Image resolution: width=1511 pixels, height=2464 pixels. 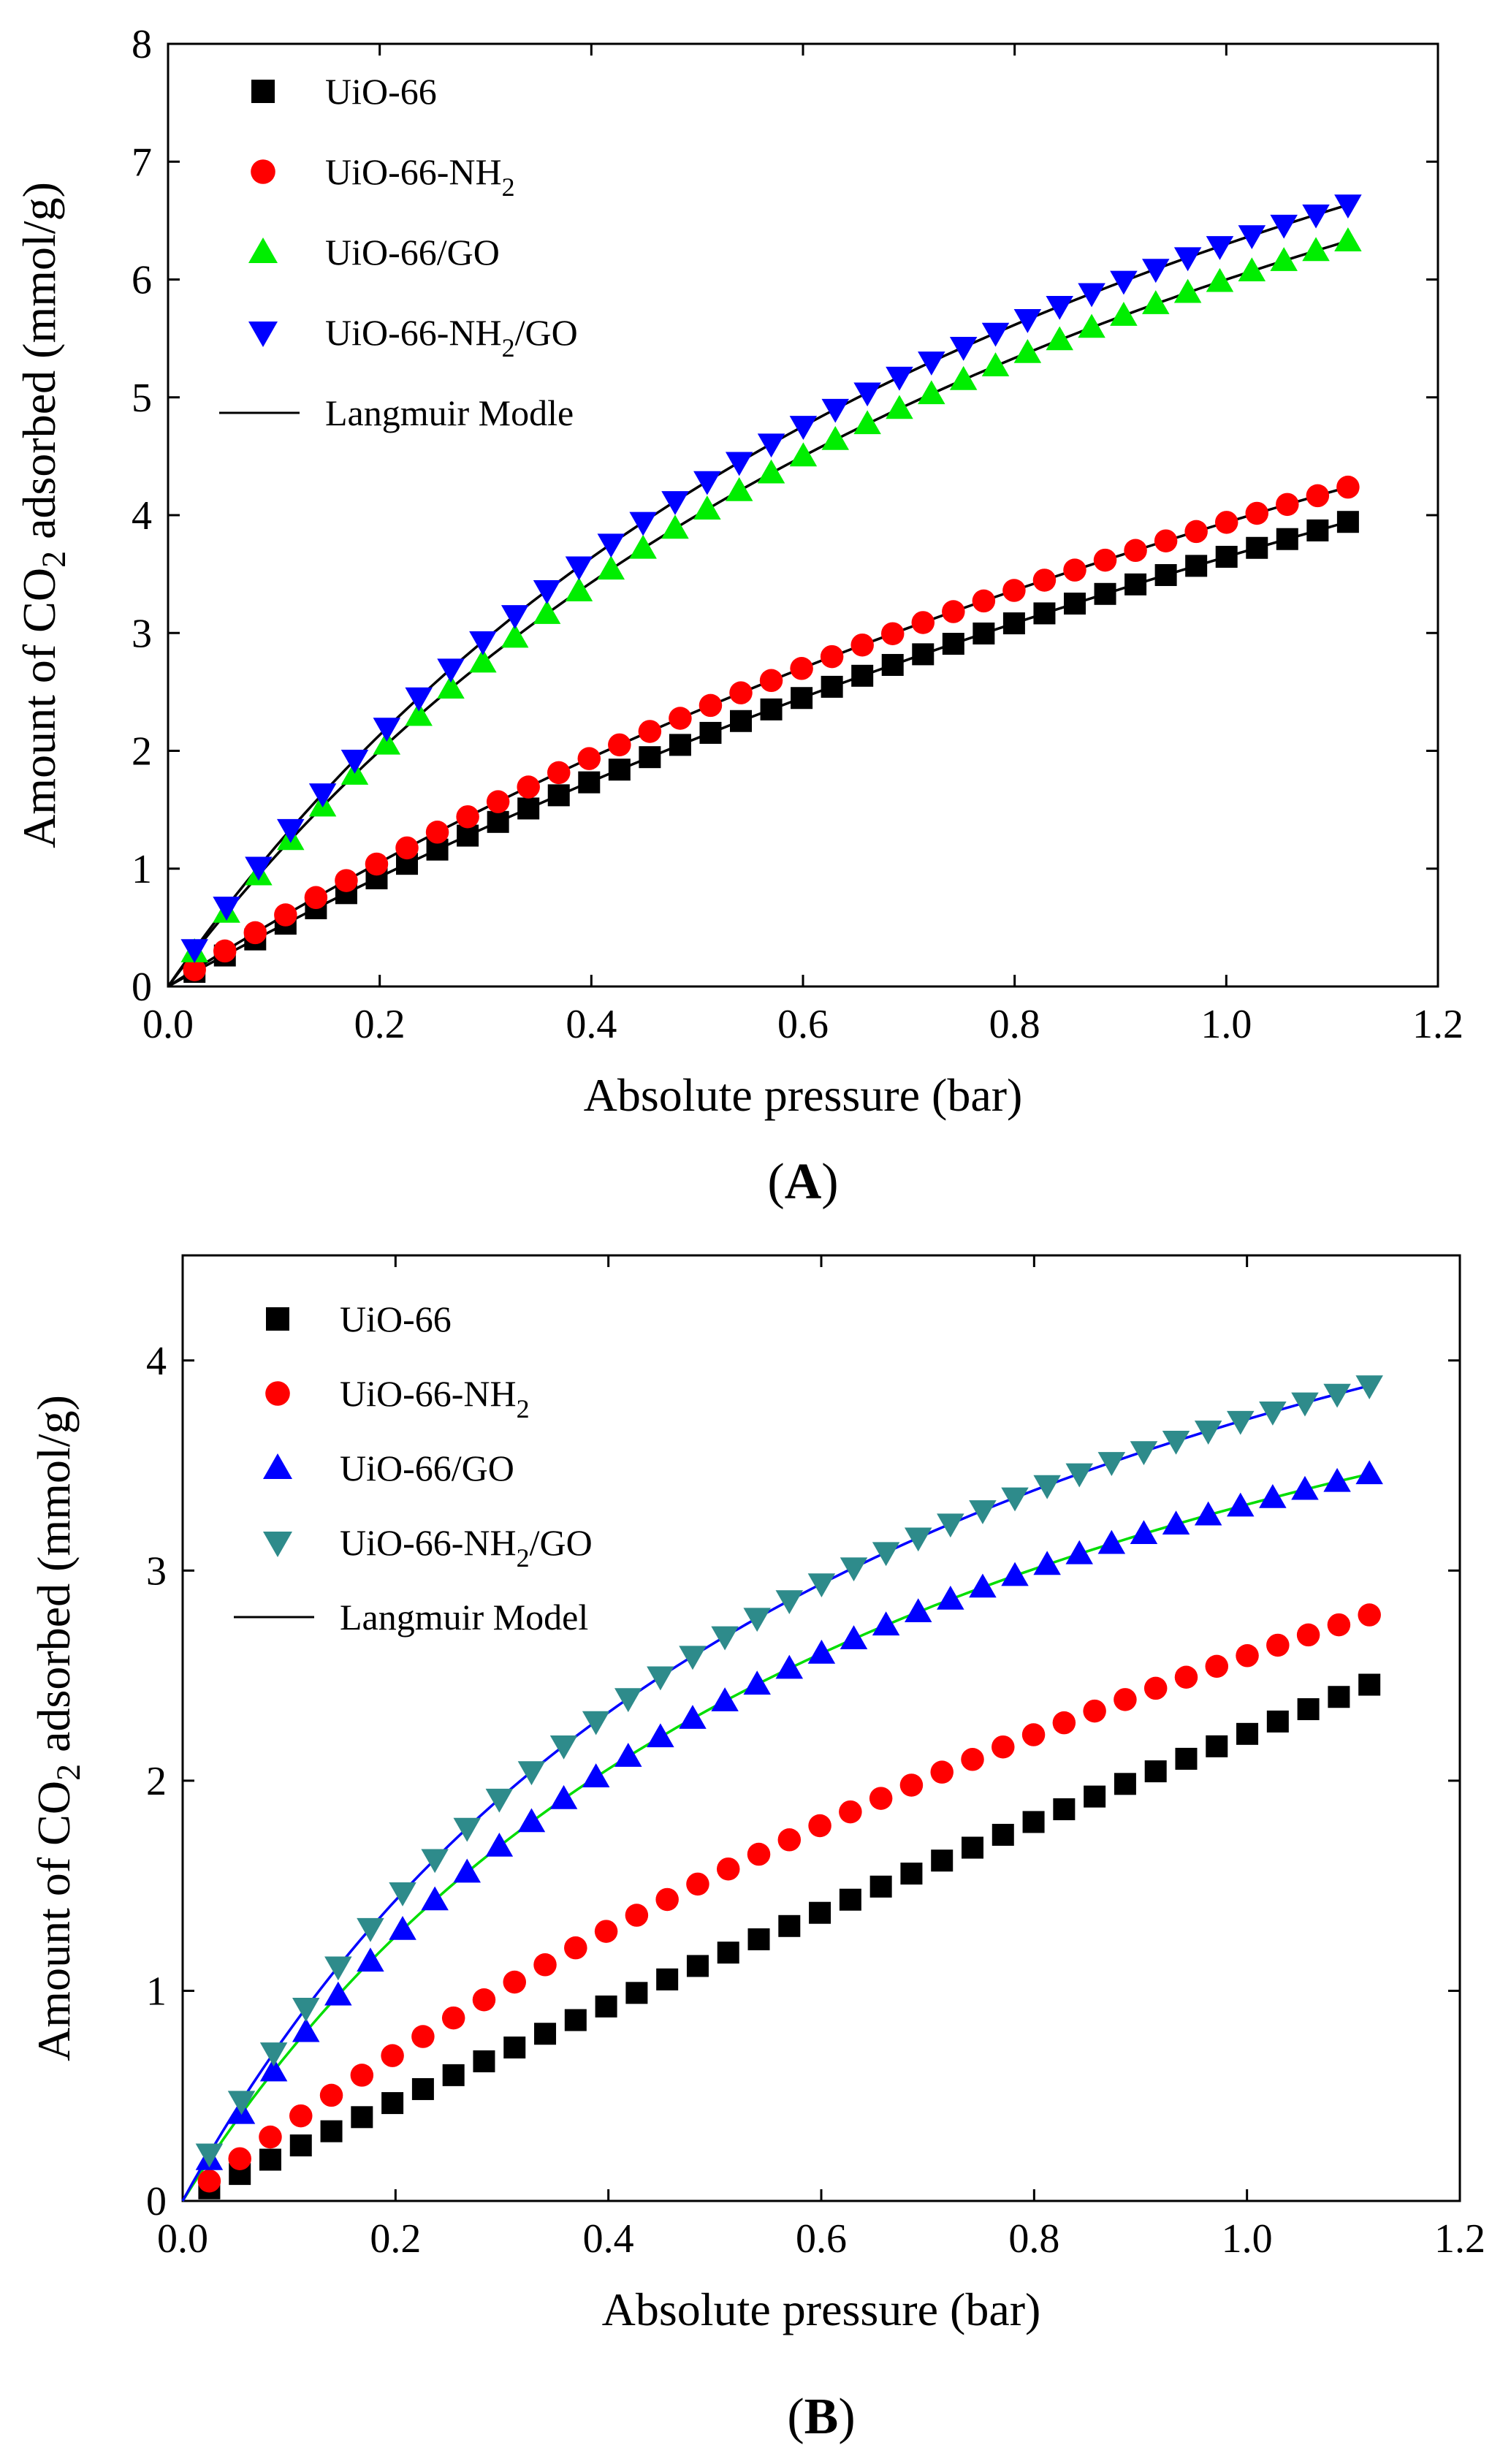 What do you see at coordinates (396, 1318) in the screenshot?
I see `legend-entry-label: UiO-66` at bounding box center [396, 1318].